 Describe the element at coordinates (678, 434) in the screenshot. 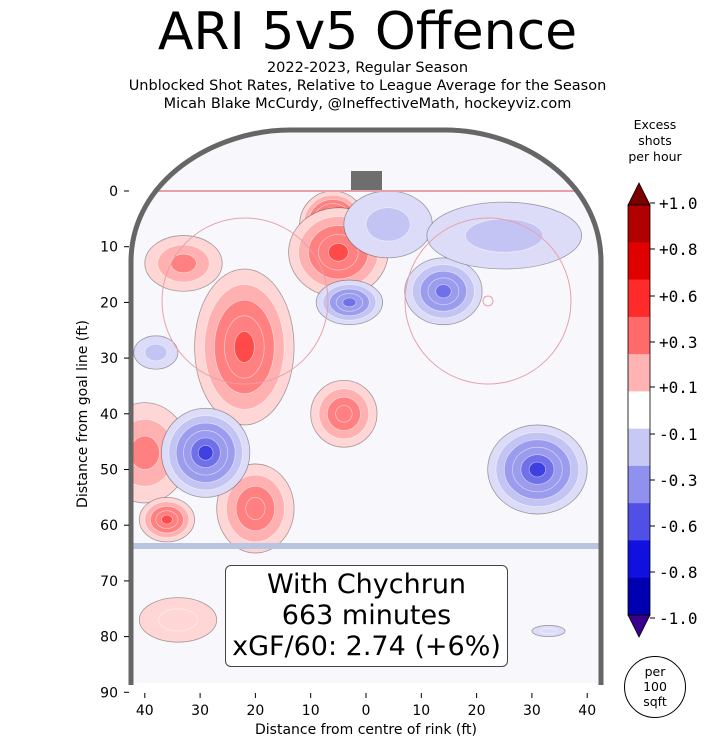

I see `colorbar-tick-label: -0.1` at that location.